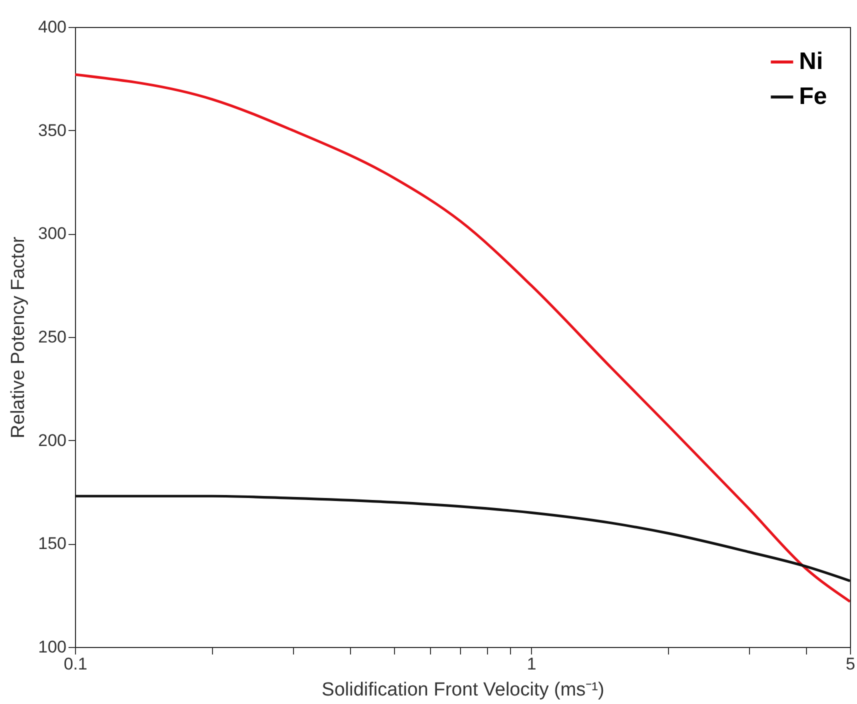  I want to click on y-tick-label: 150, so click(52, 544).